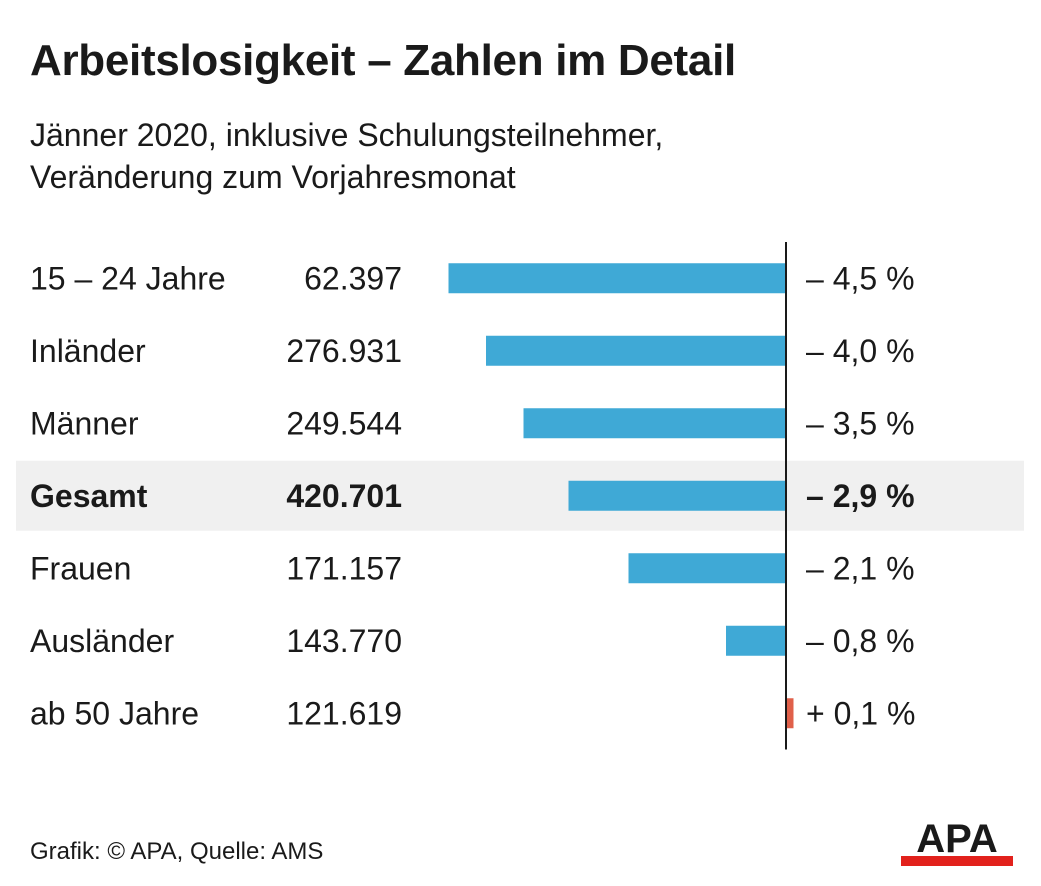 The width and height of the screenshot is (1041, 886). What do you see at coordinates (353, 278) in the screenshot?
I see `count-label: 62.397` at bounding box center [353, 278].